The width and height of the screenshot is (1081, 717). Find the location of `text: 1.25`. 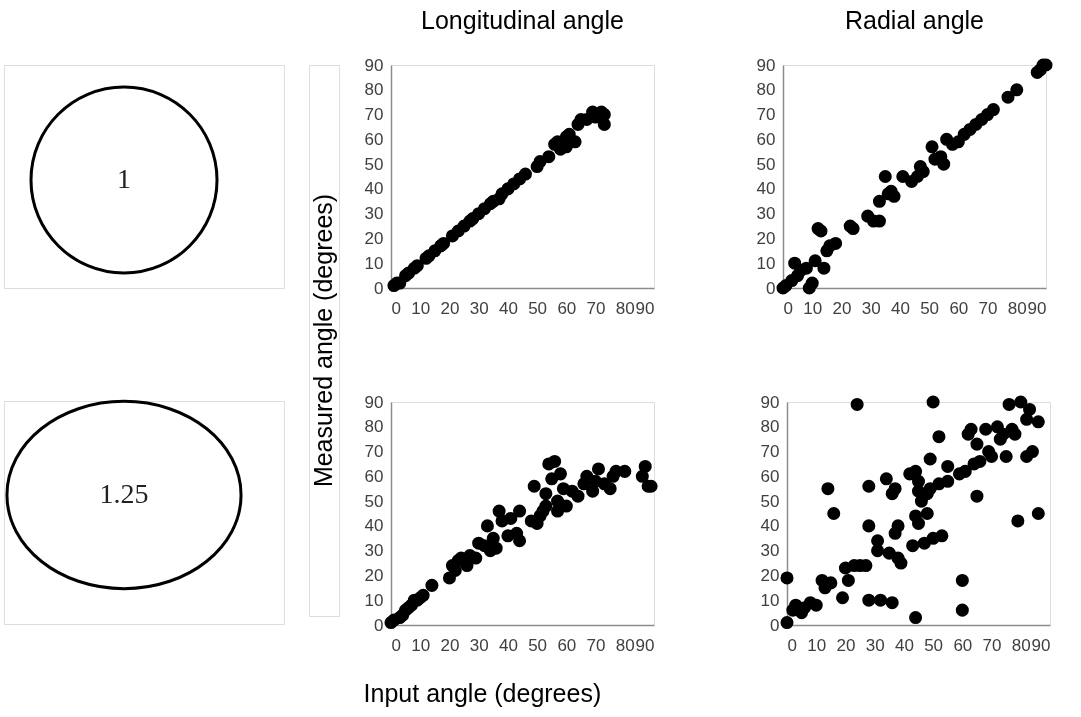

text: 1.25 is located at coordinates (124, 493).